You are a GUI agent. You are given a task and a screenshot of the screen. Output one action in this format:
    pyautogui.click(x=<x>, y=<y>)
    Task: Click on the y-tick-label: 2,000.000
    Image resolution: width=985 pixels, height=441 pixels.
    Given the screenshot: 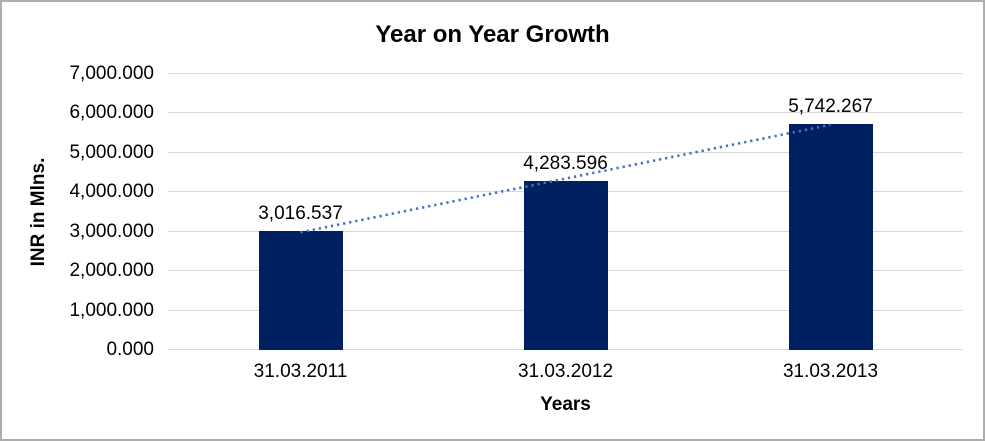 What is the action you would take?
    pyautogui.click(x=111, y=271)
    